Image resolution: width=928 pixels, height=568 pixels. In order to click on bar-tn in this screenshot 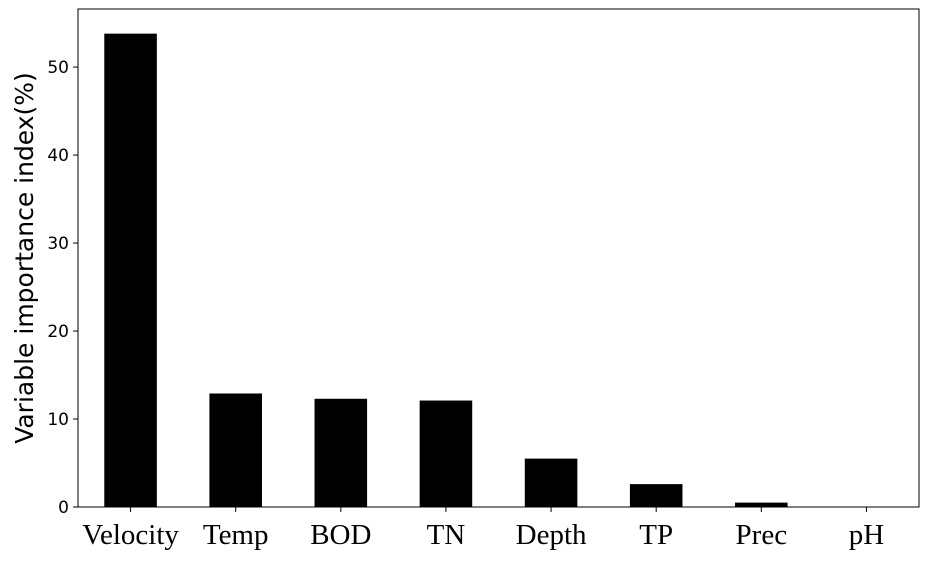, I will do `click(446, 453)`.